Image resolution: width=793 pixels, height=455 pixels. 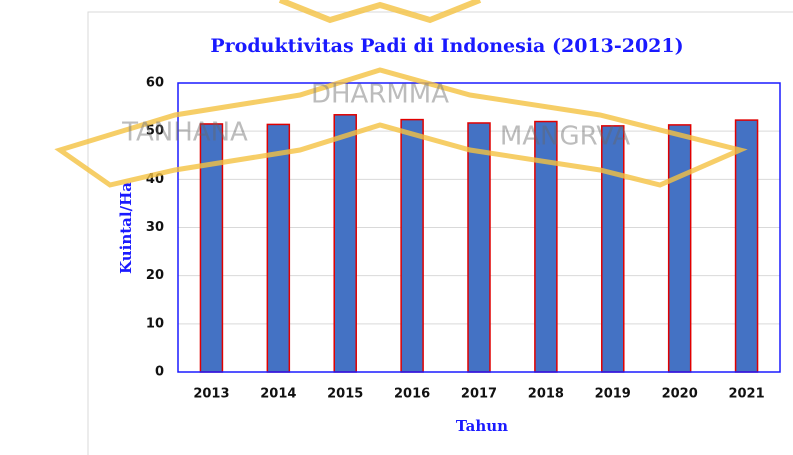 I want to click on watermark-text: MANGRVA, so click(x=565, y=137).